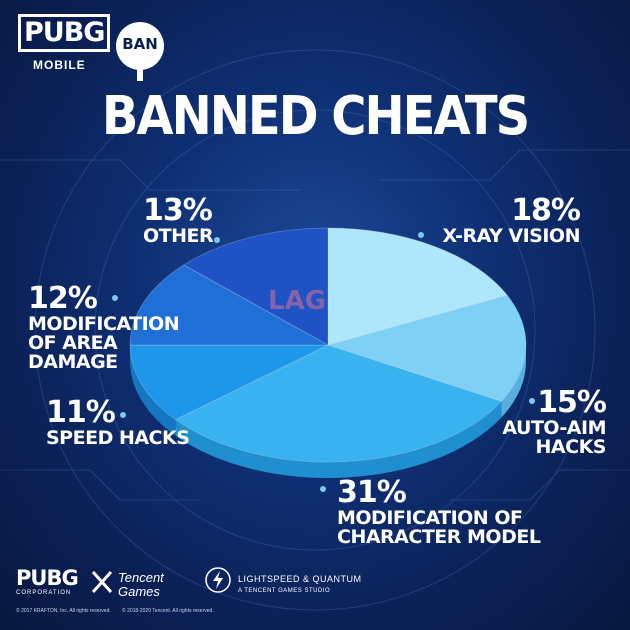  What do you see at coordinates (217, 240) in the screenshot?
I see `dot-other` at bounding box center [217, 240].